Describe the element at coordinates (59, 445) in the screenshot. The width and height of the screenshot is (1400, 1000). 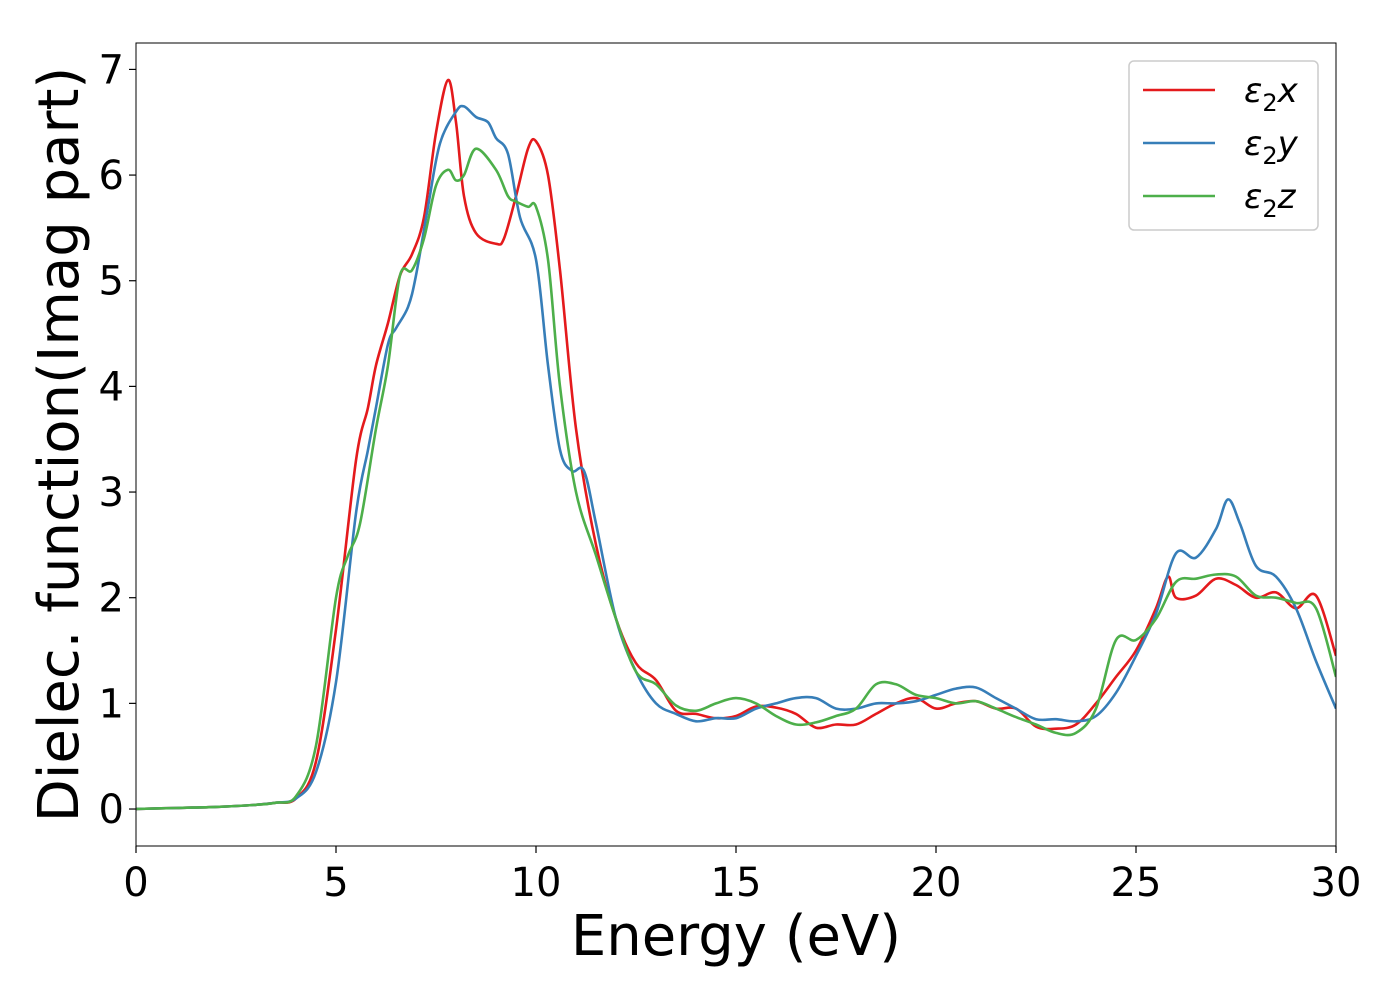
I see `y-axis-title: Dielec. function(Imag part)` at that location.